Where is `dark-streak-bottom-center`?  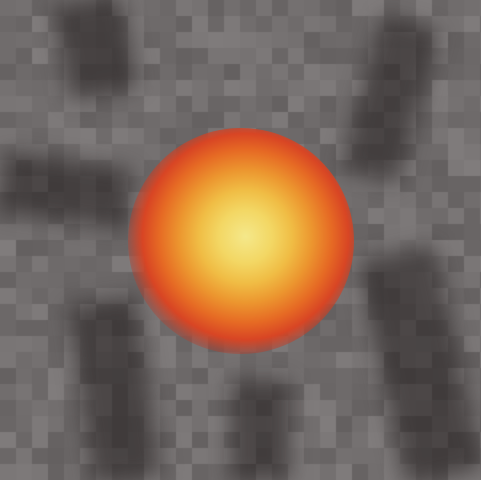
dark-streak-bottom-center is located at coordinates (260, 430).